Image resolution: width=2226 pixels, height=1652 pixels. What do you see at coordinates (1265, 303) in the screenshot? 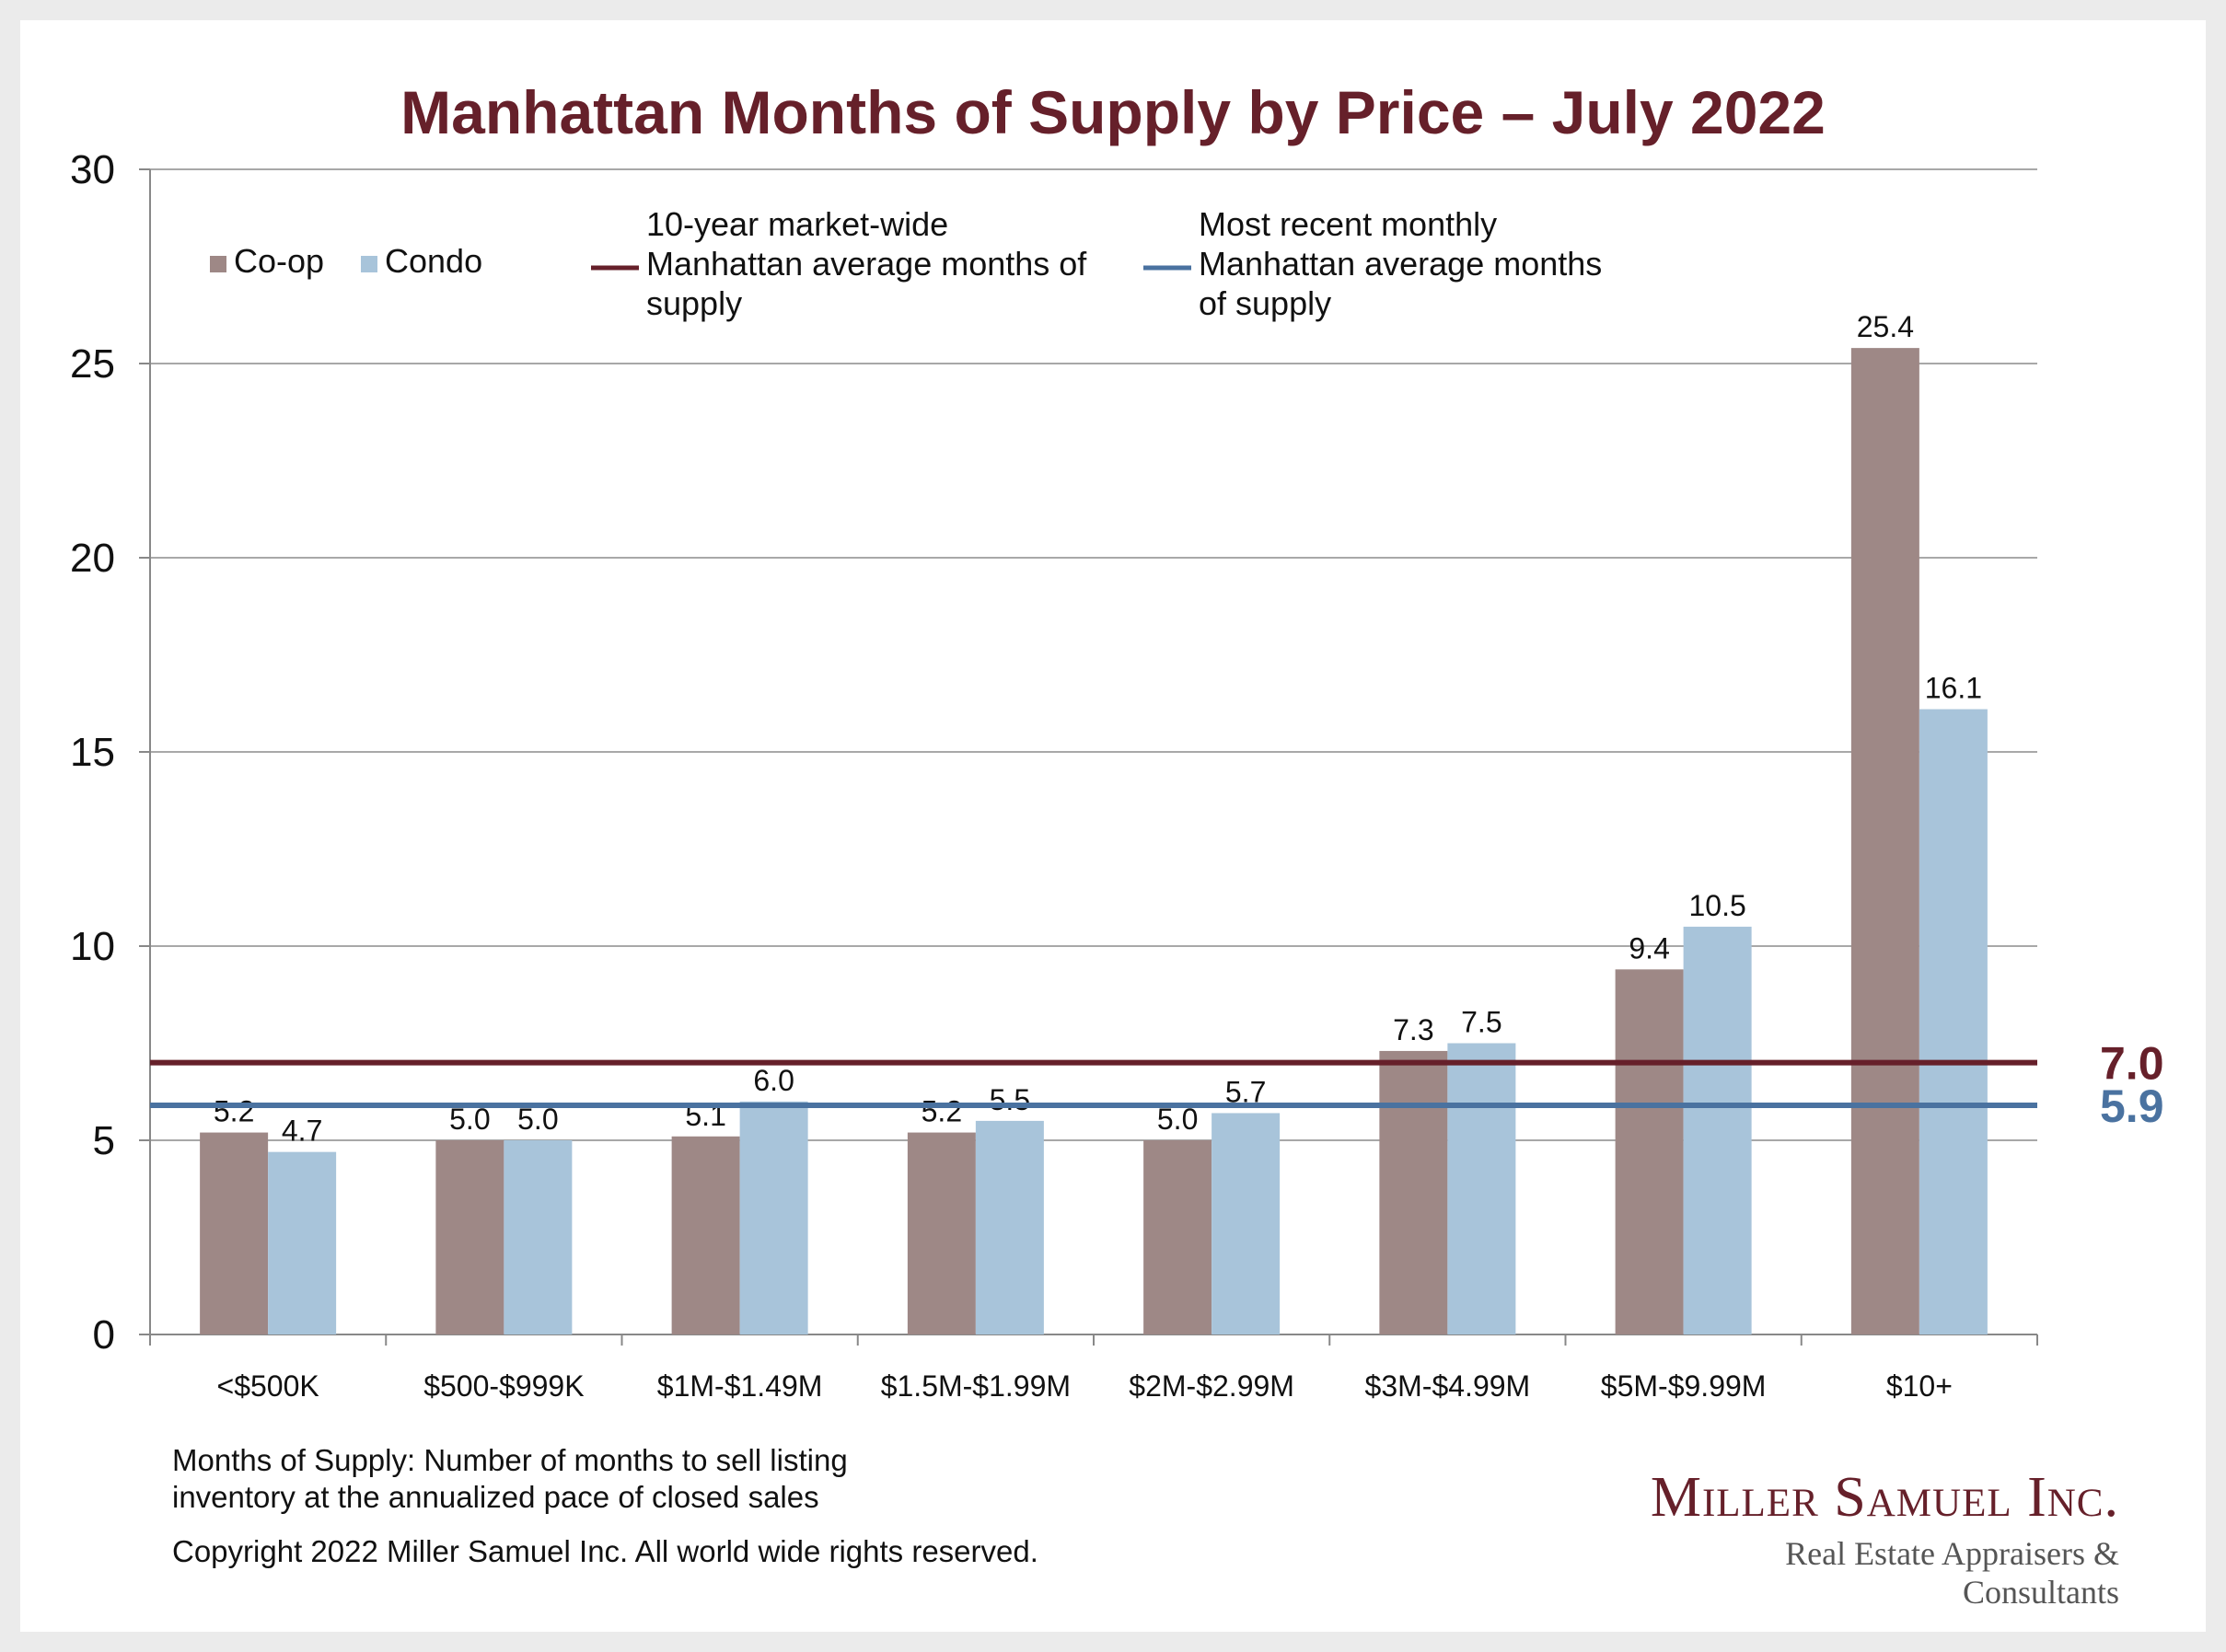
I see `legend-label: of supply` at bounding box center [1265, 303].